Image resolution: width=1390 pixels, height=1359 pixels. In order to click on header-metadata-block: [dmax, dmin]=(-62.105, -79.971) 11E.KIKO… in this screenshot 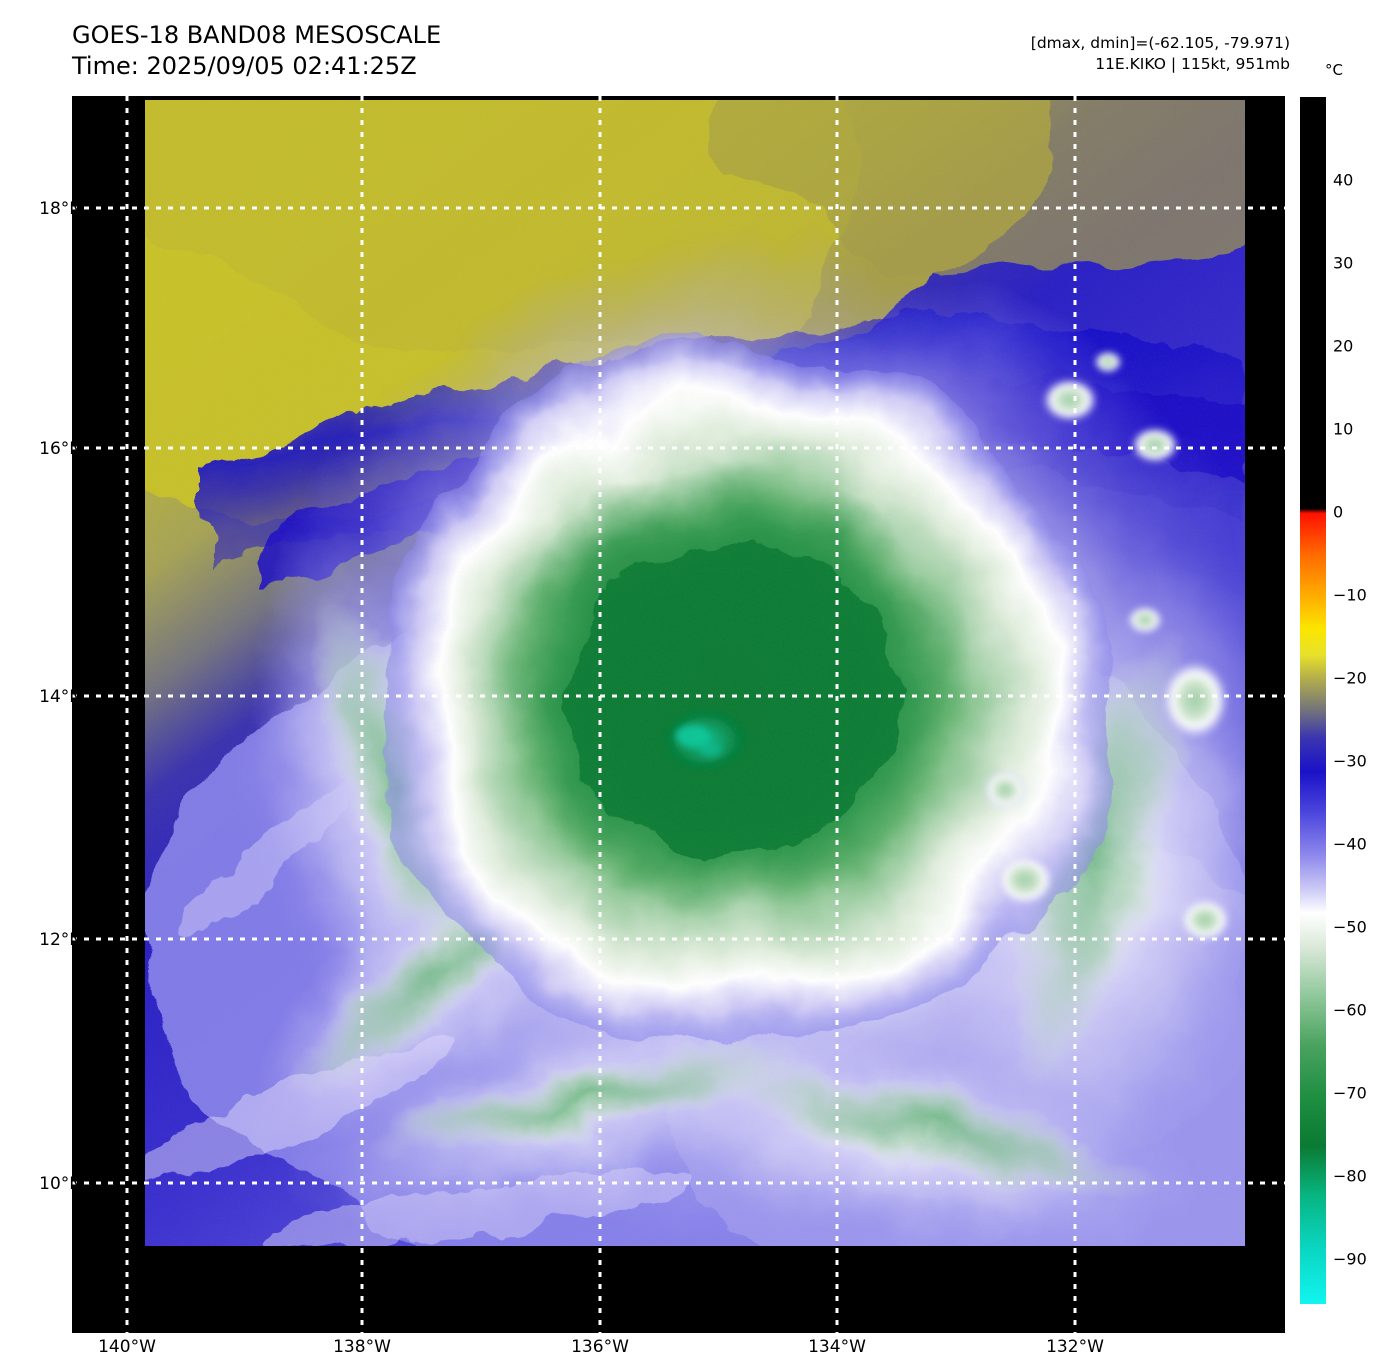, I will do `click(1160, 54)`.